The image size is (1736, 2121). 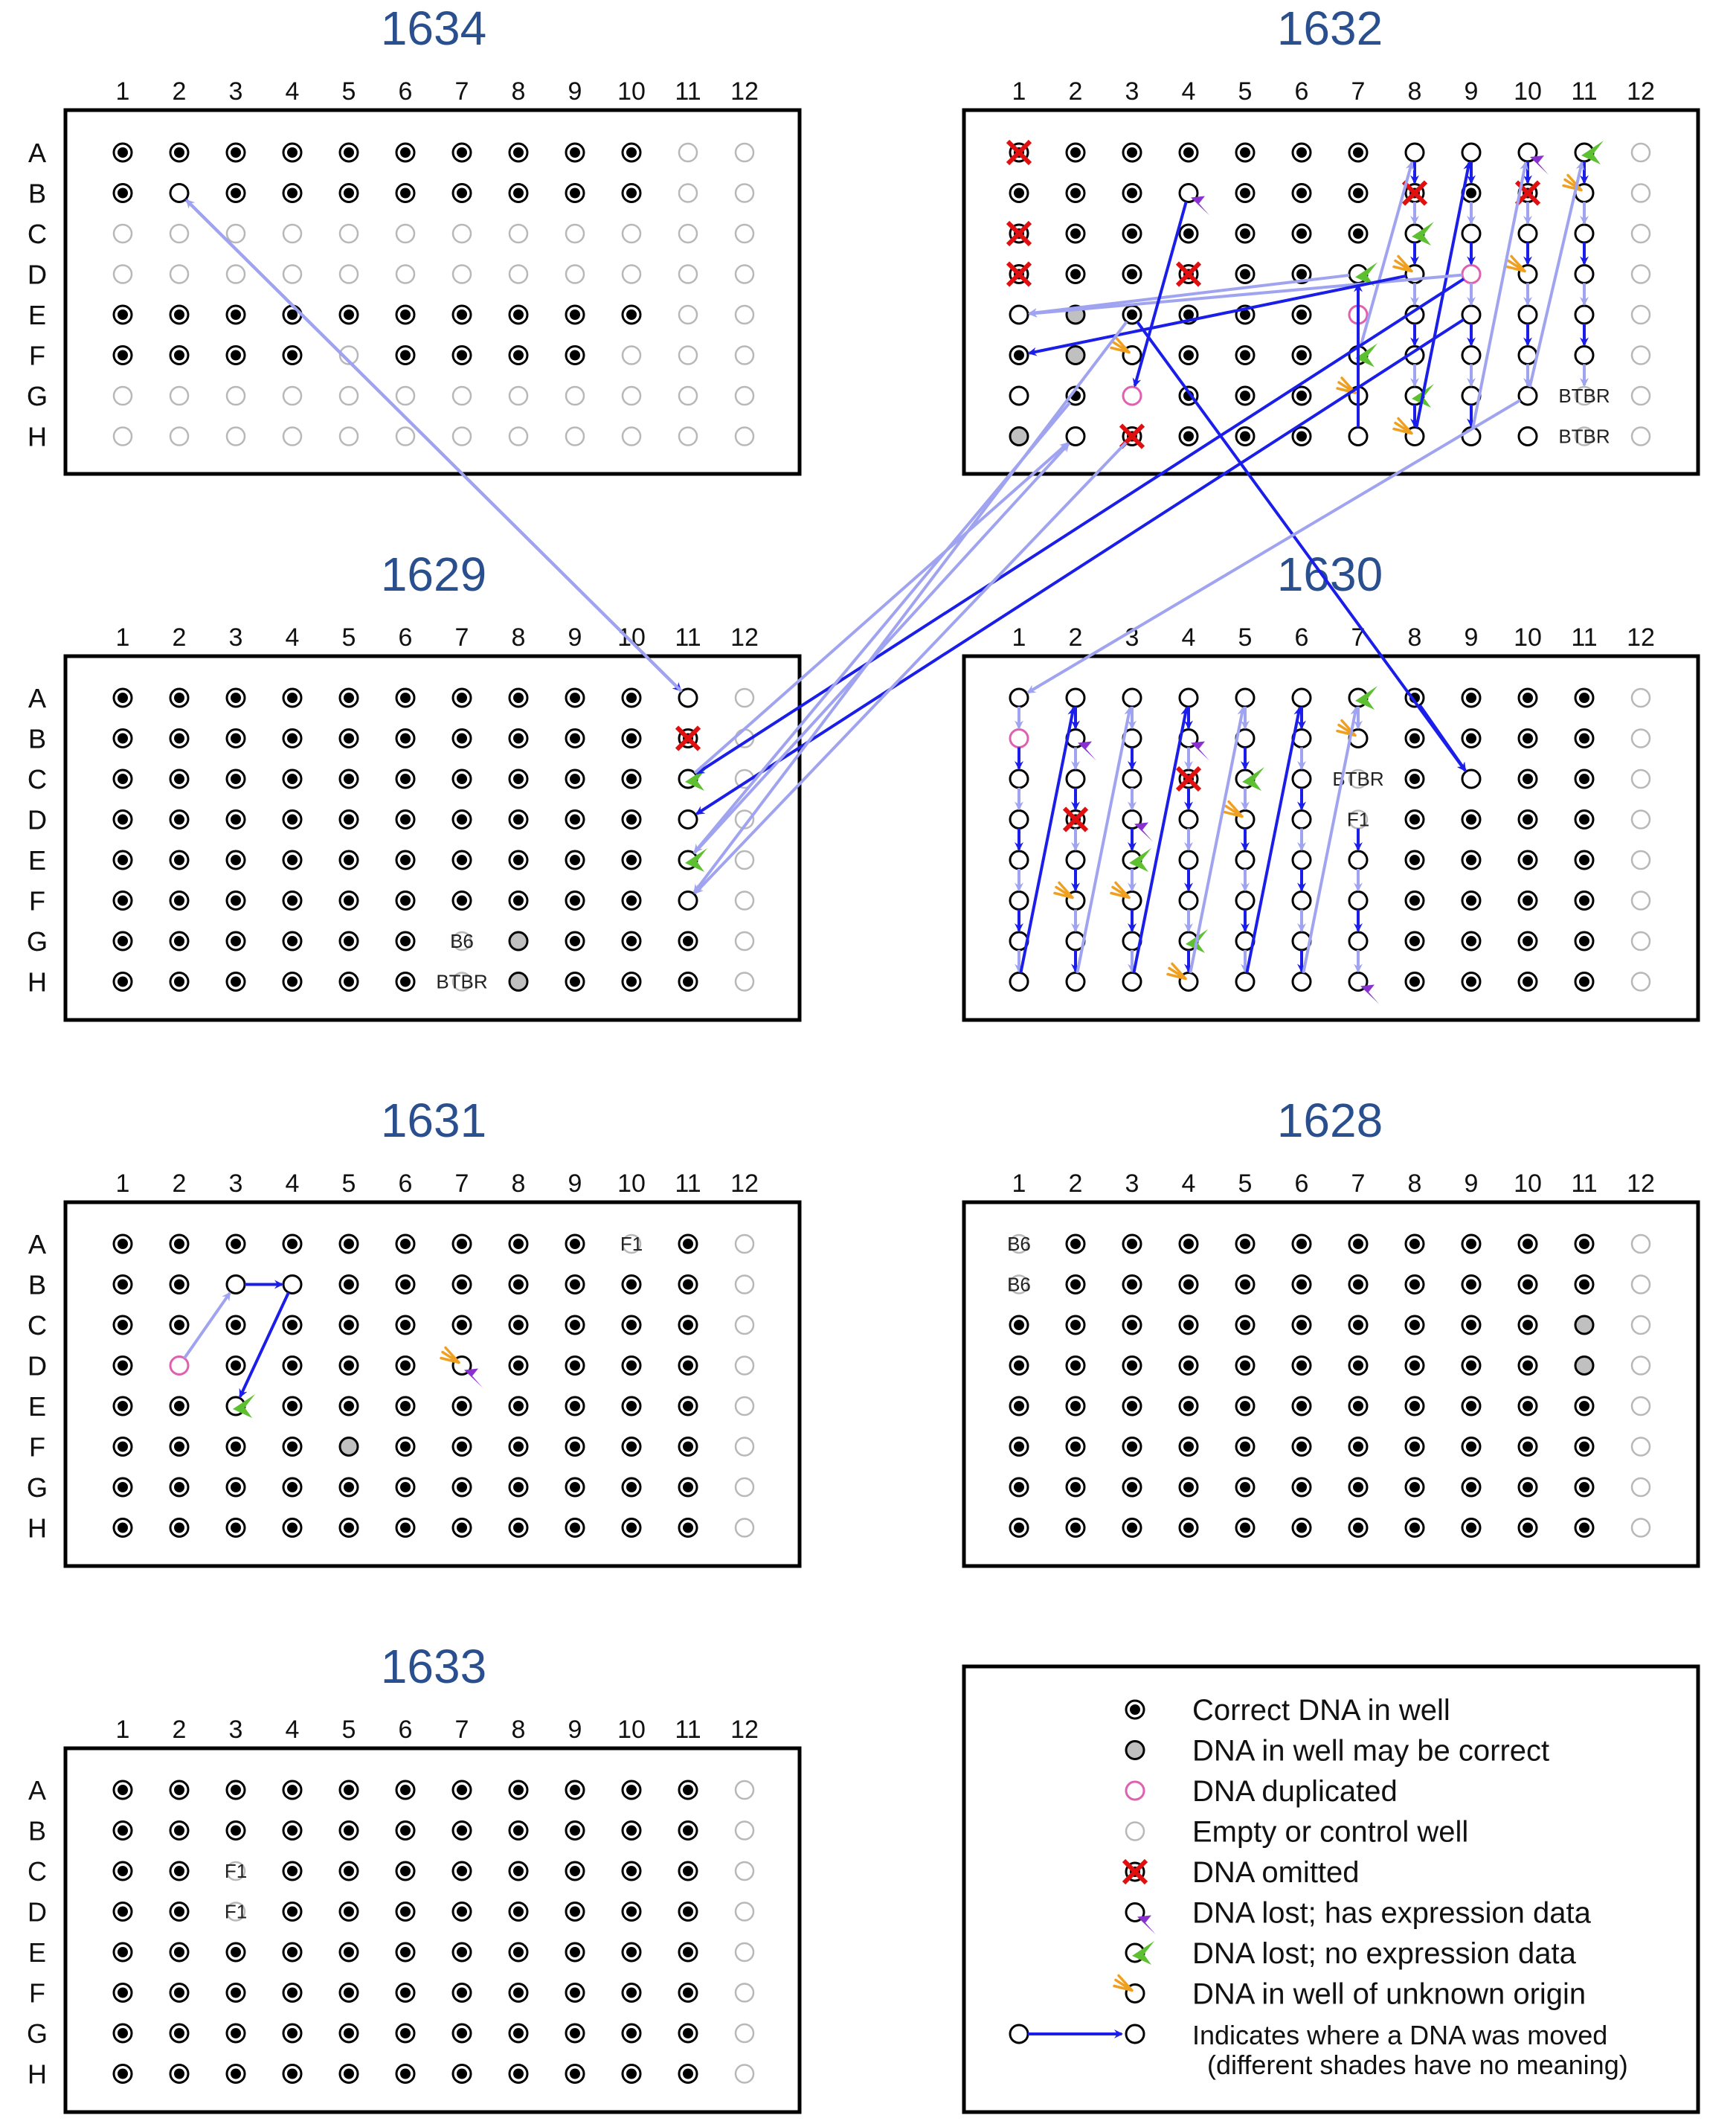 I want to click on well-G12, so click(x=744, y=1487).